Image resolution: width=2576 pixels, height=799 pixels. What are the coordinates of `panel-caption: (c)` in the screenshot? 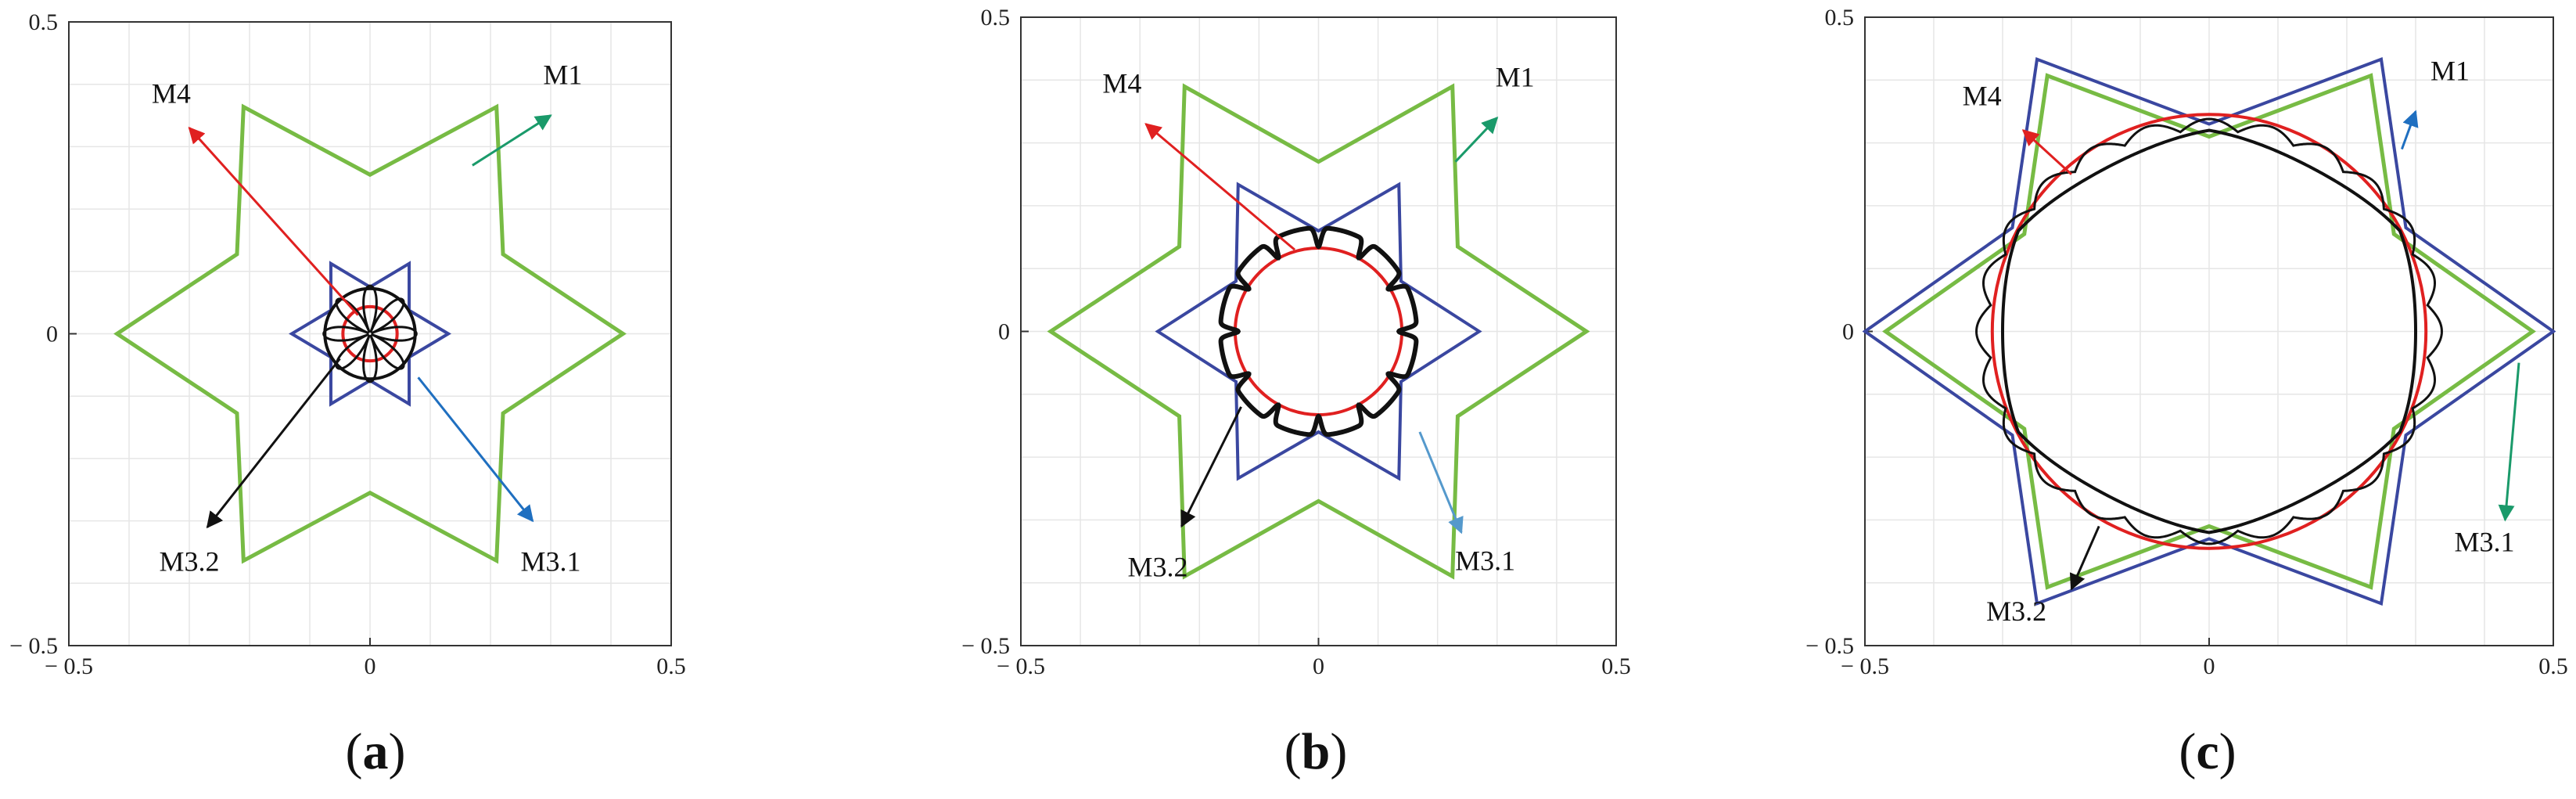 It's located at (2207, 751).